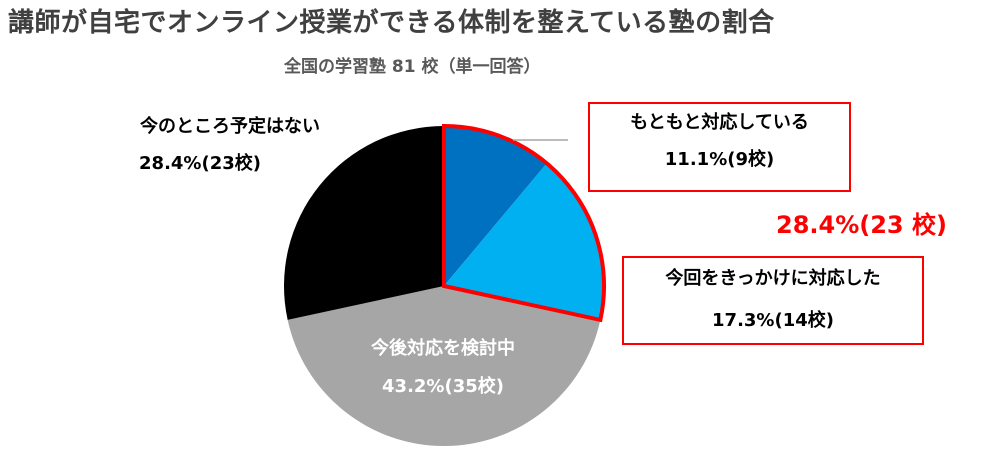 The image size is (983, 467). I want to click on slice-value-yotei-nashi: 28.4%(23校), so click(200, 163).